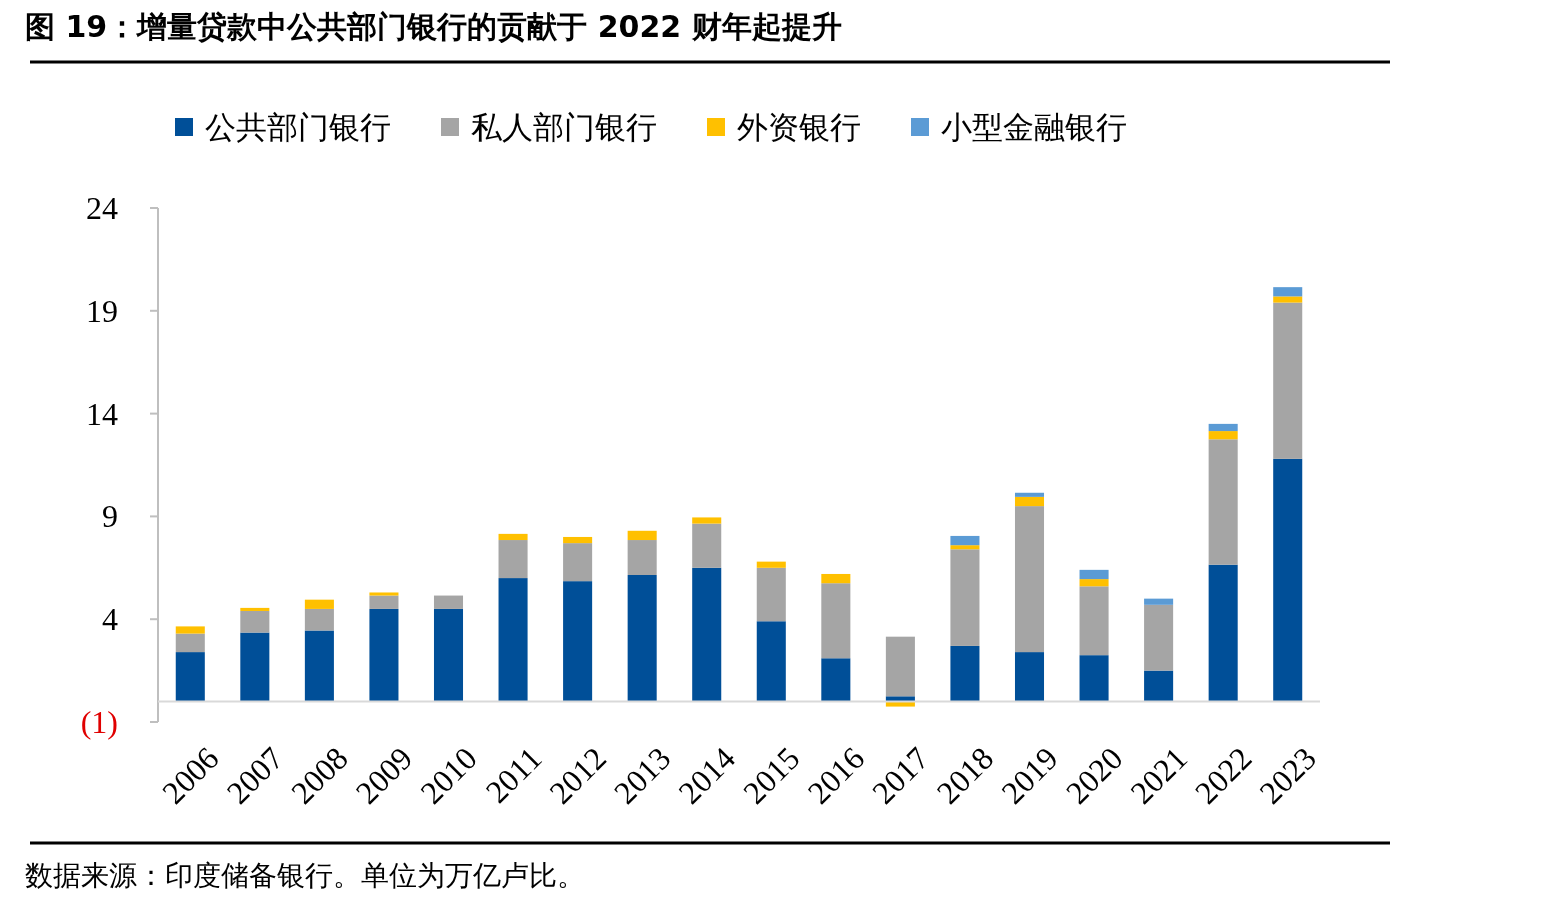 The width and height of the screenshot is (1558, 909). Describe the element at coordinates (102, 310) in the screenshot. I see `y-tick-label: 19` at that location.